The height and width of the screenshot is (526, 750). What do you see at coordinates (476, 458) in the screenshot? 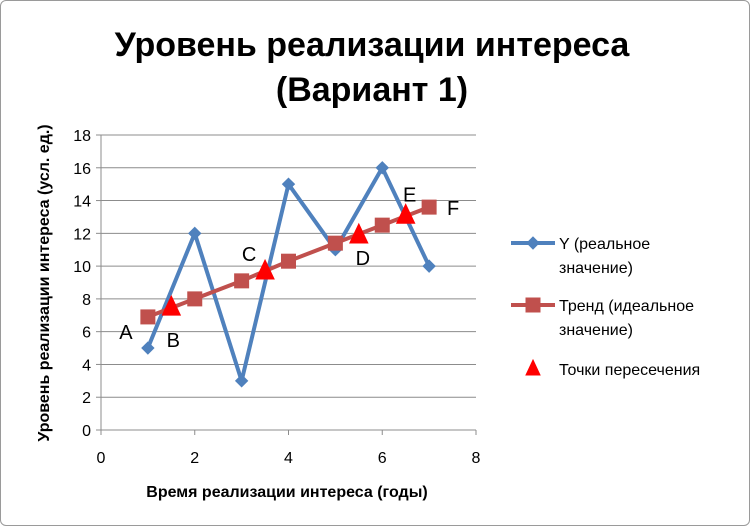
I see `x-tick-label-8: 8` at bounding box center [476, 458].